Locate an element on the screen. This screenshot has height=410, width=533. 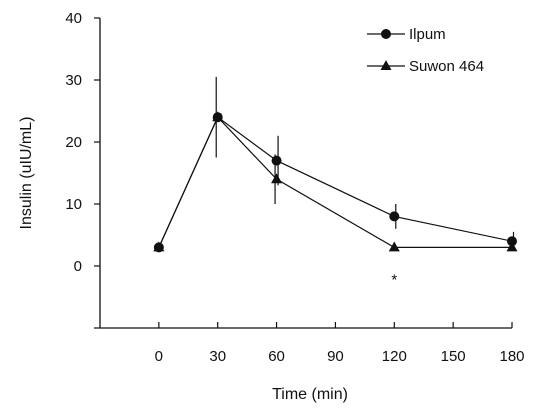
y-tick-label: 20 is located at coordinates (73, 142).